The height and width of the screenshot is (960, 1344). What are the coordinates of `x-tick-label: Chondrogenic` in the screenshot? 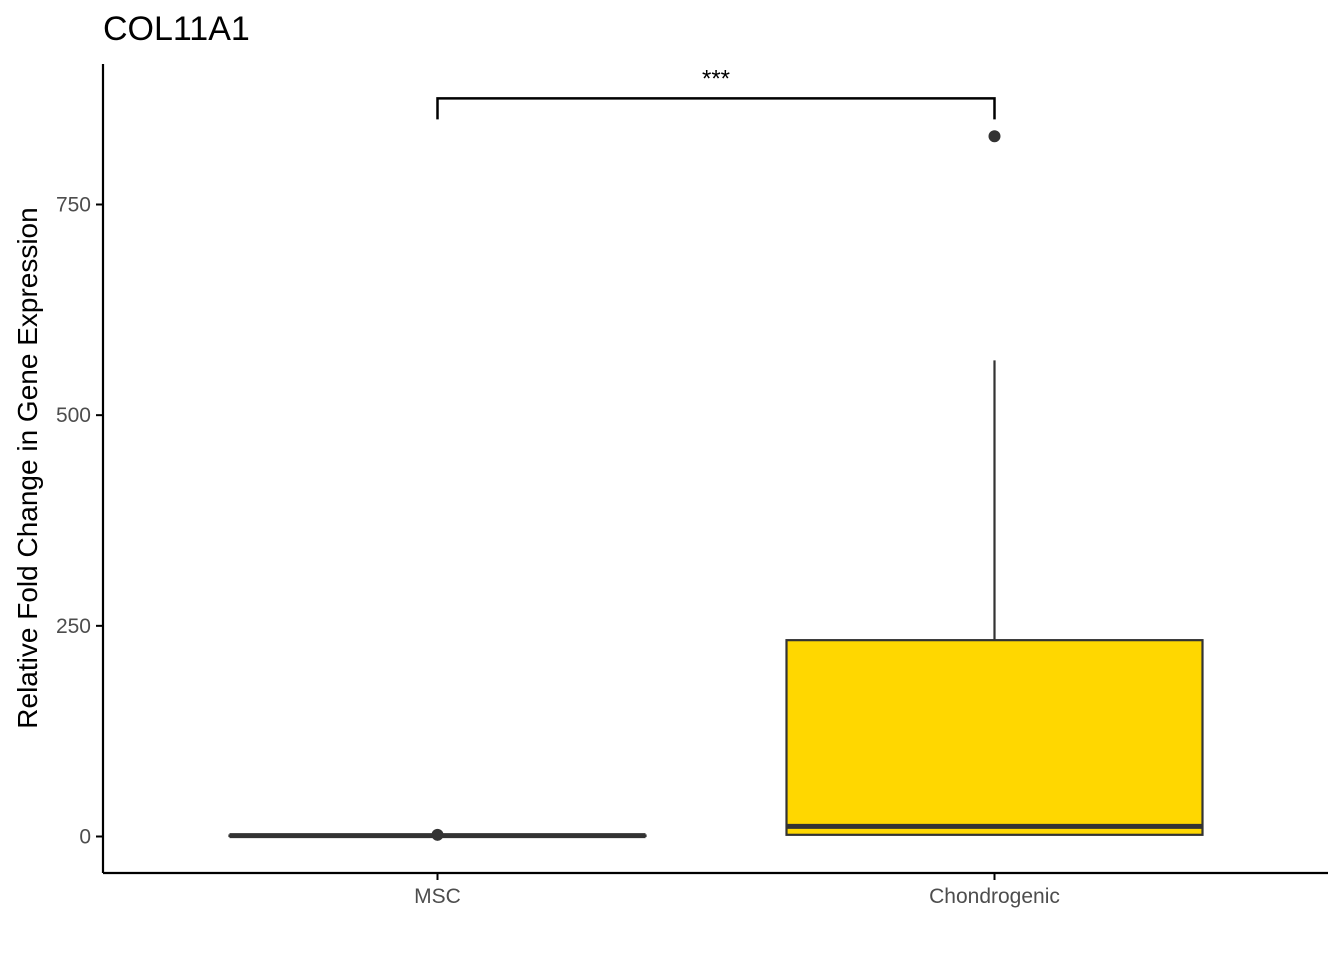 It's located at (994, 896).